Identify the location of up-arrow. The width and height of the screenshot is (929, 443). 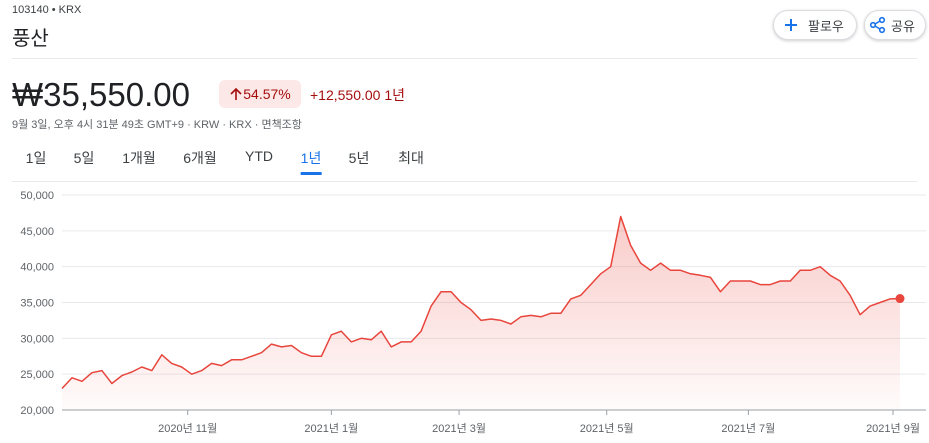
(236, 93).